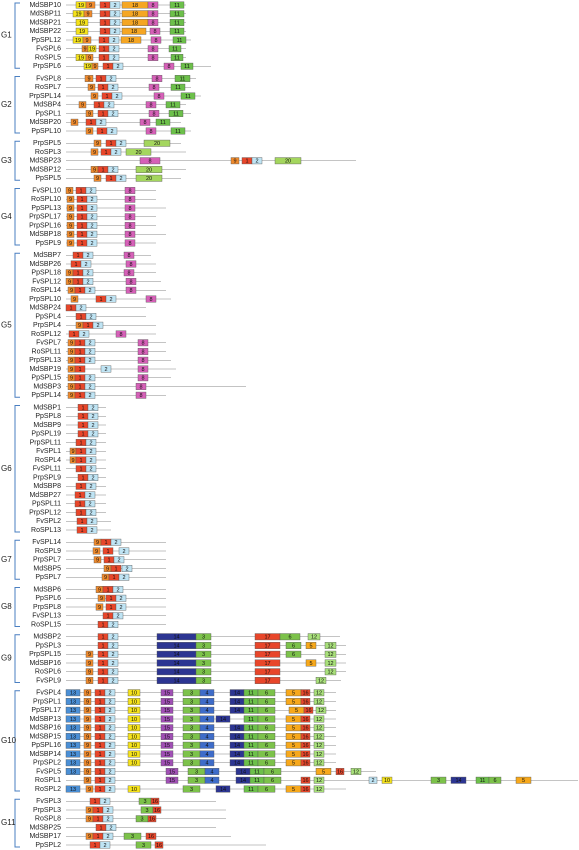 The width and height of the screenshot is (579, 850). What do you see at coordinates (288, 162) in the screenshot?
I see `motif-label: 20` at bounding box center [288, 162].